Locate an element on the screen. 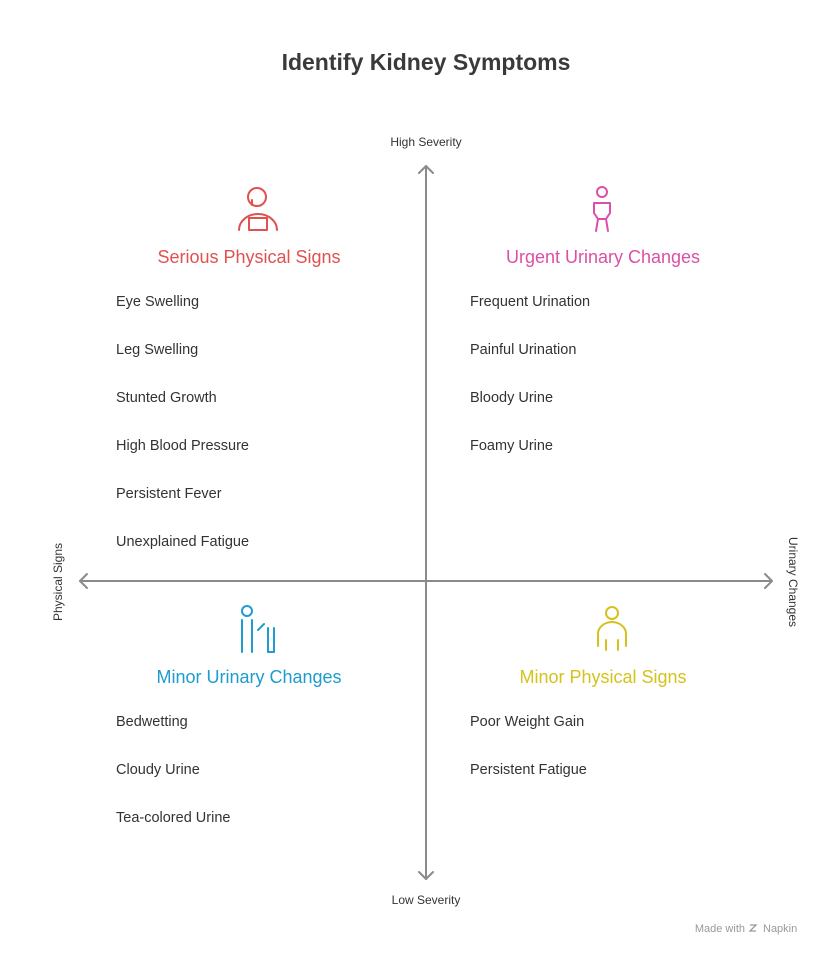 This screenshot has height=956, width=824. icon-serious is located at coordinates (258, 209).